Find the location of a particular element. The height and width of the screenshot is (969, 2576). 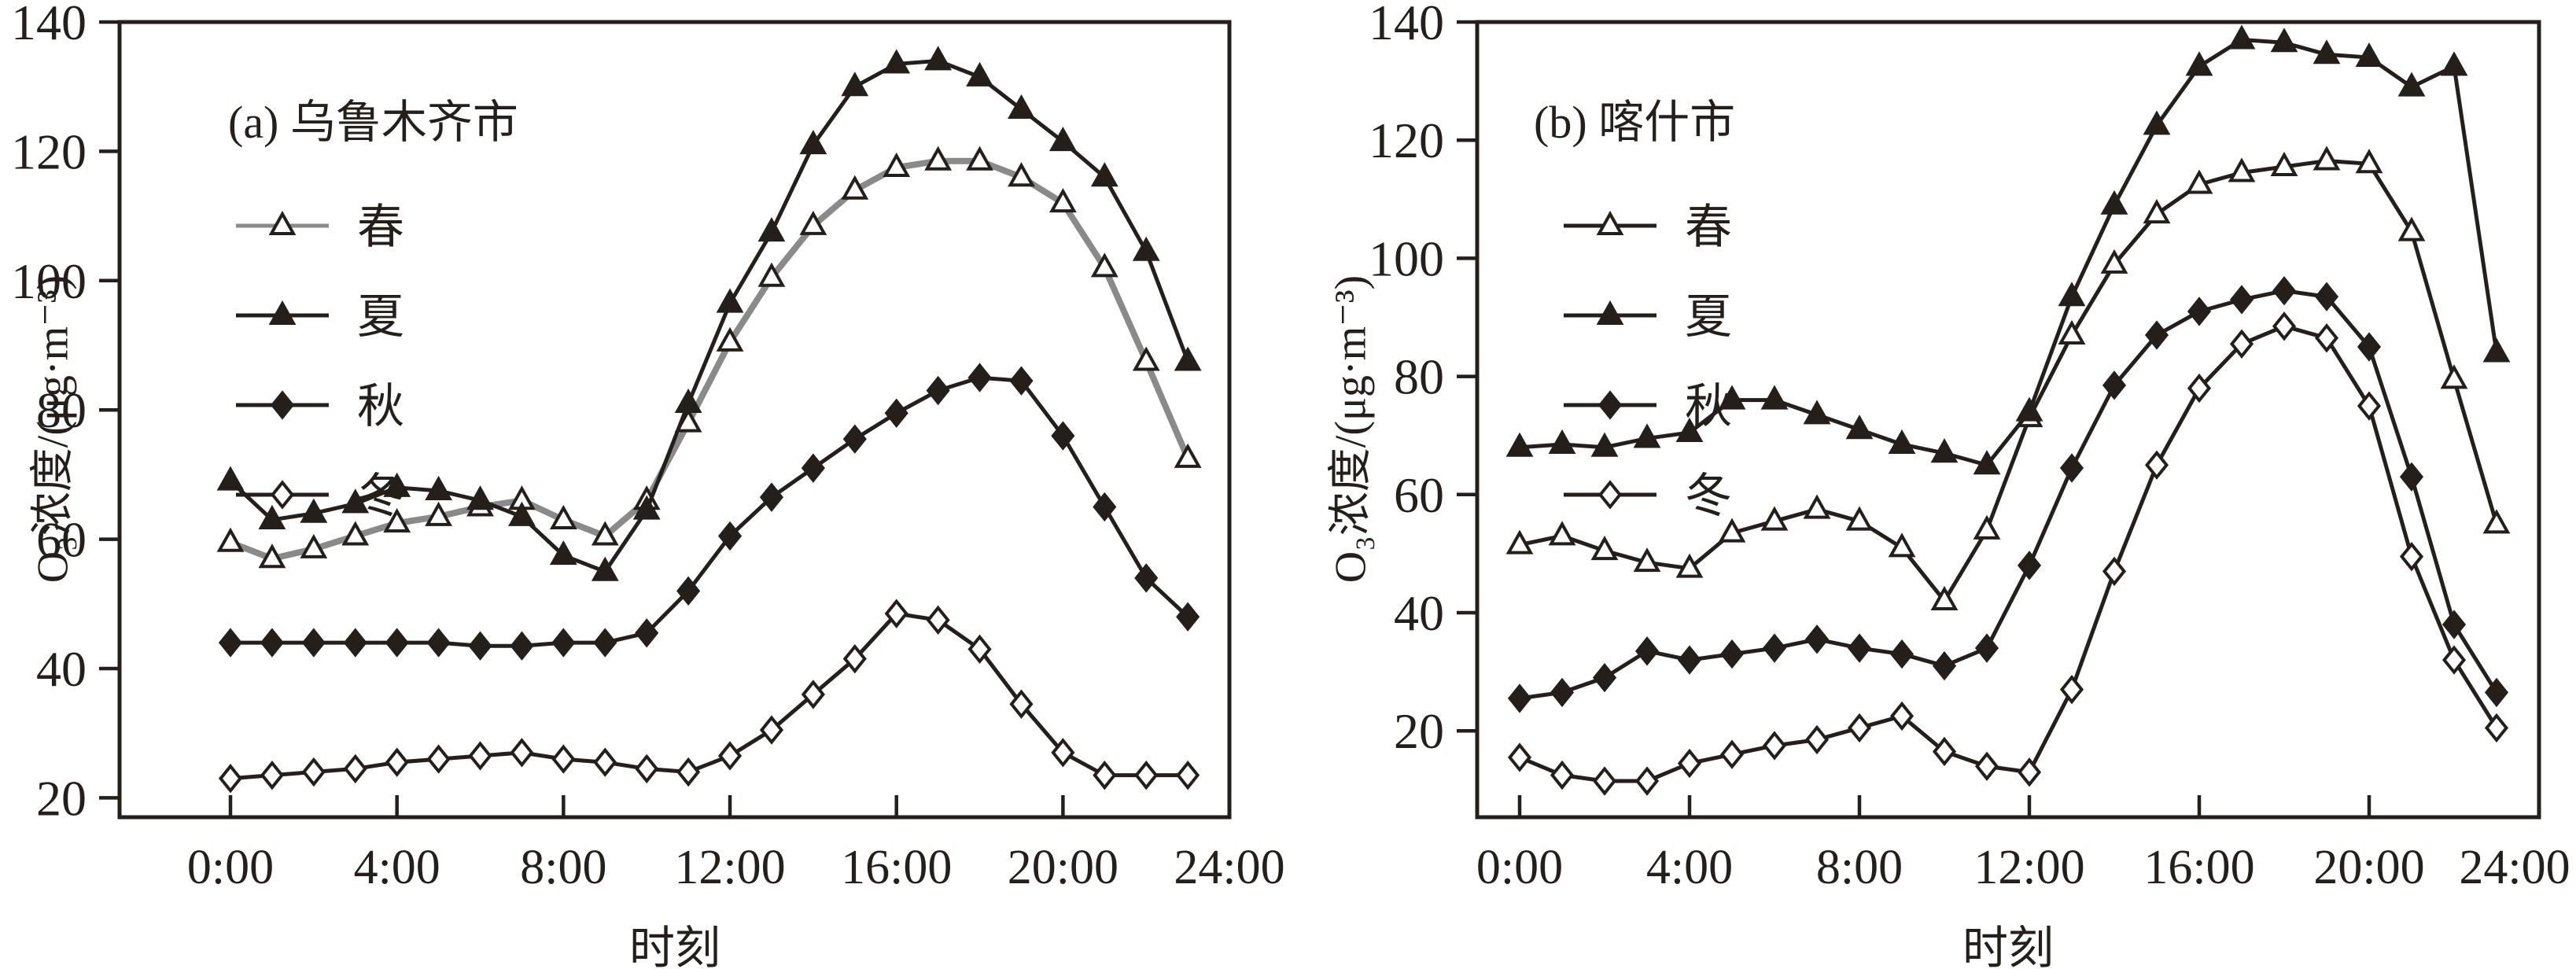

panel-a-夏-point-h5 is located at coordinates (439, 487).